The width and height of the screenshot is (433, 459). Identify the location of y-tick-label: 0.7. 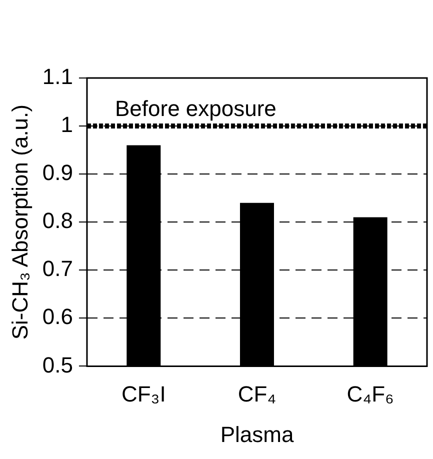
(57, 269).